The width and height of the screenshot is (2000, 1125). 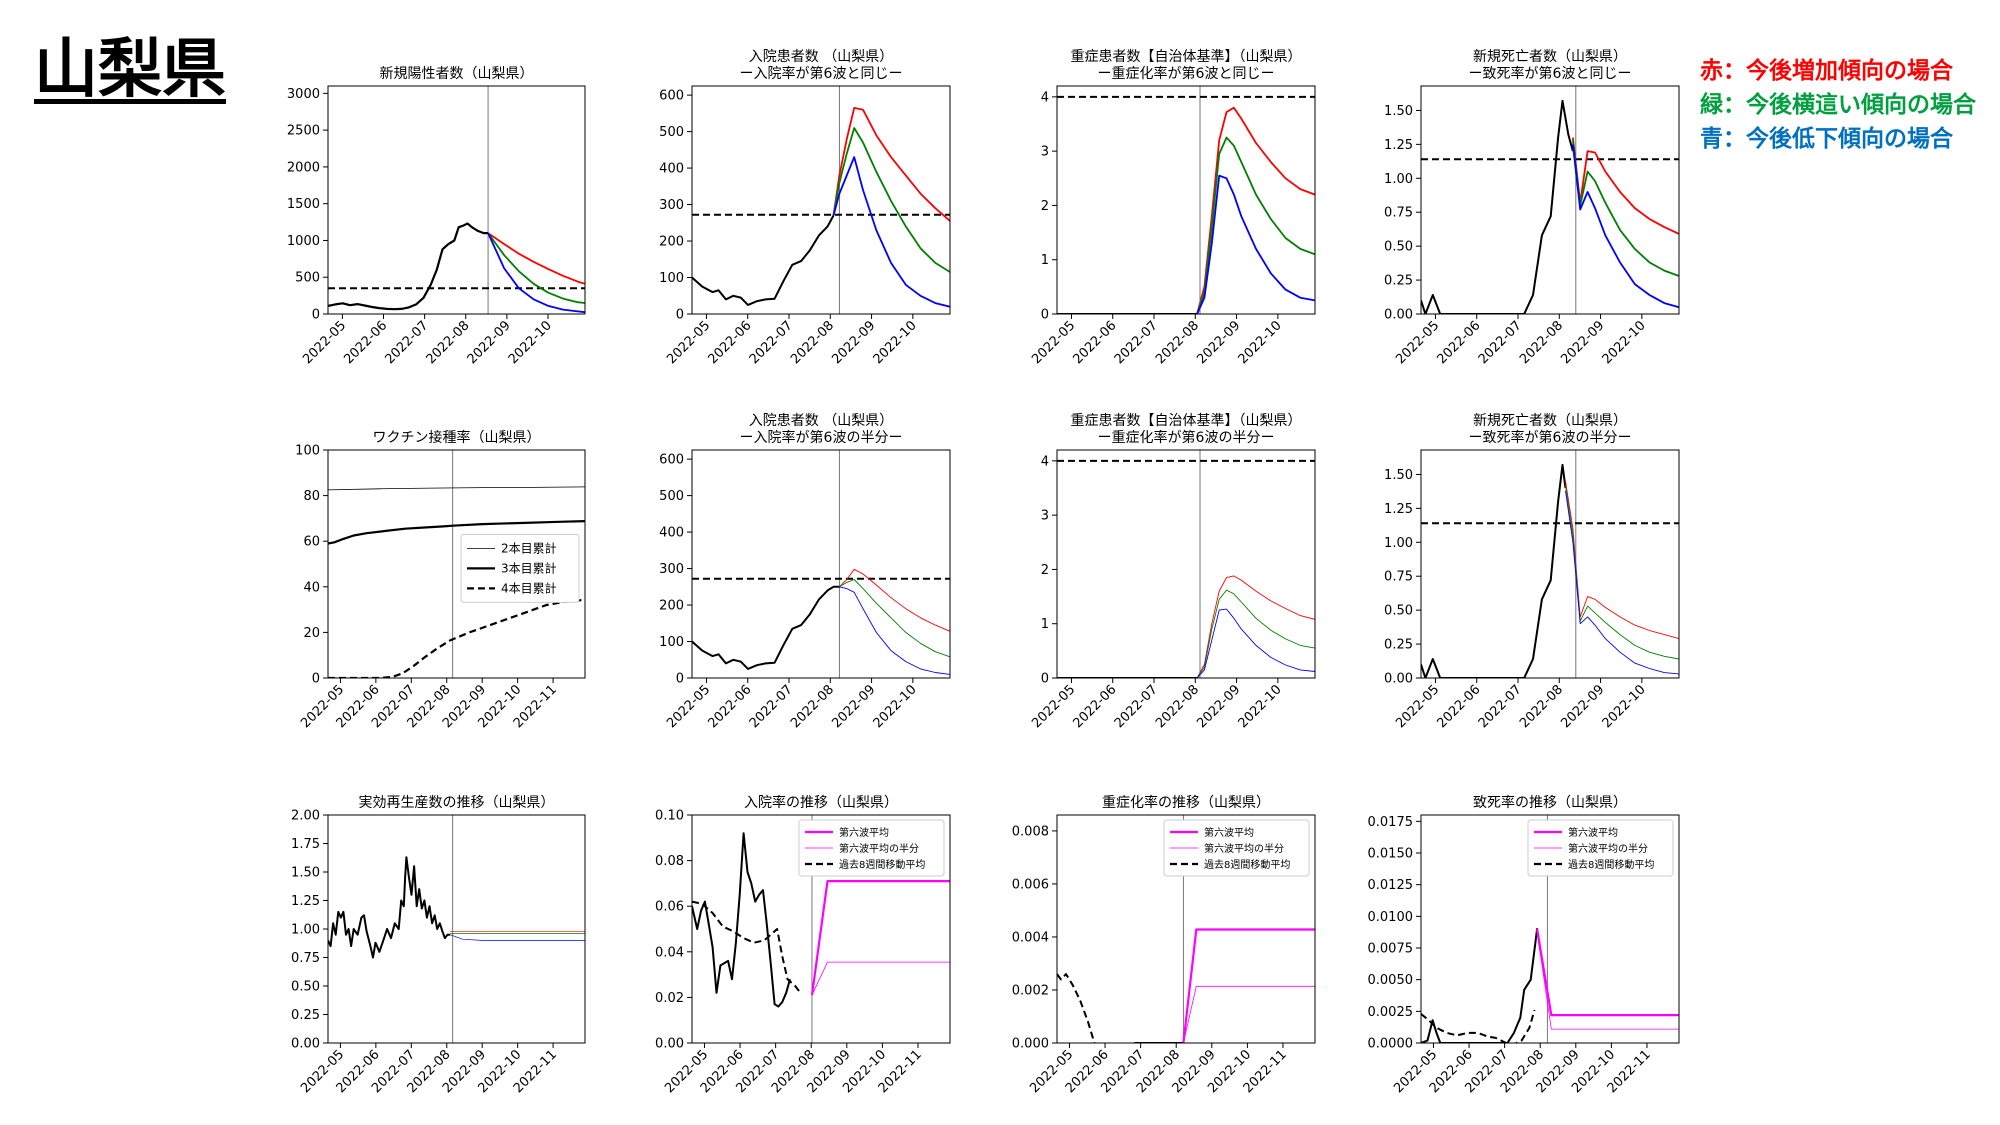 I want to click on y-tick-label: 1.75, so click(x=305, y=844).